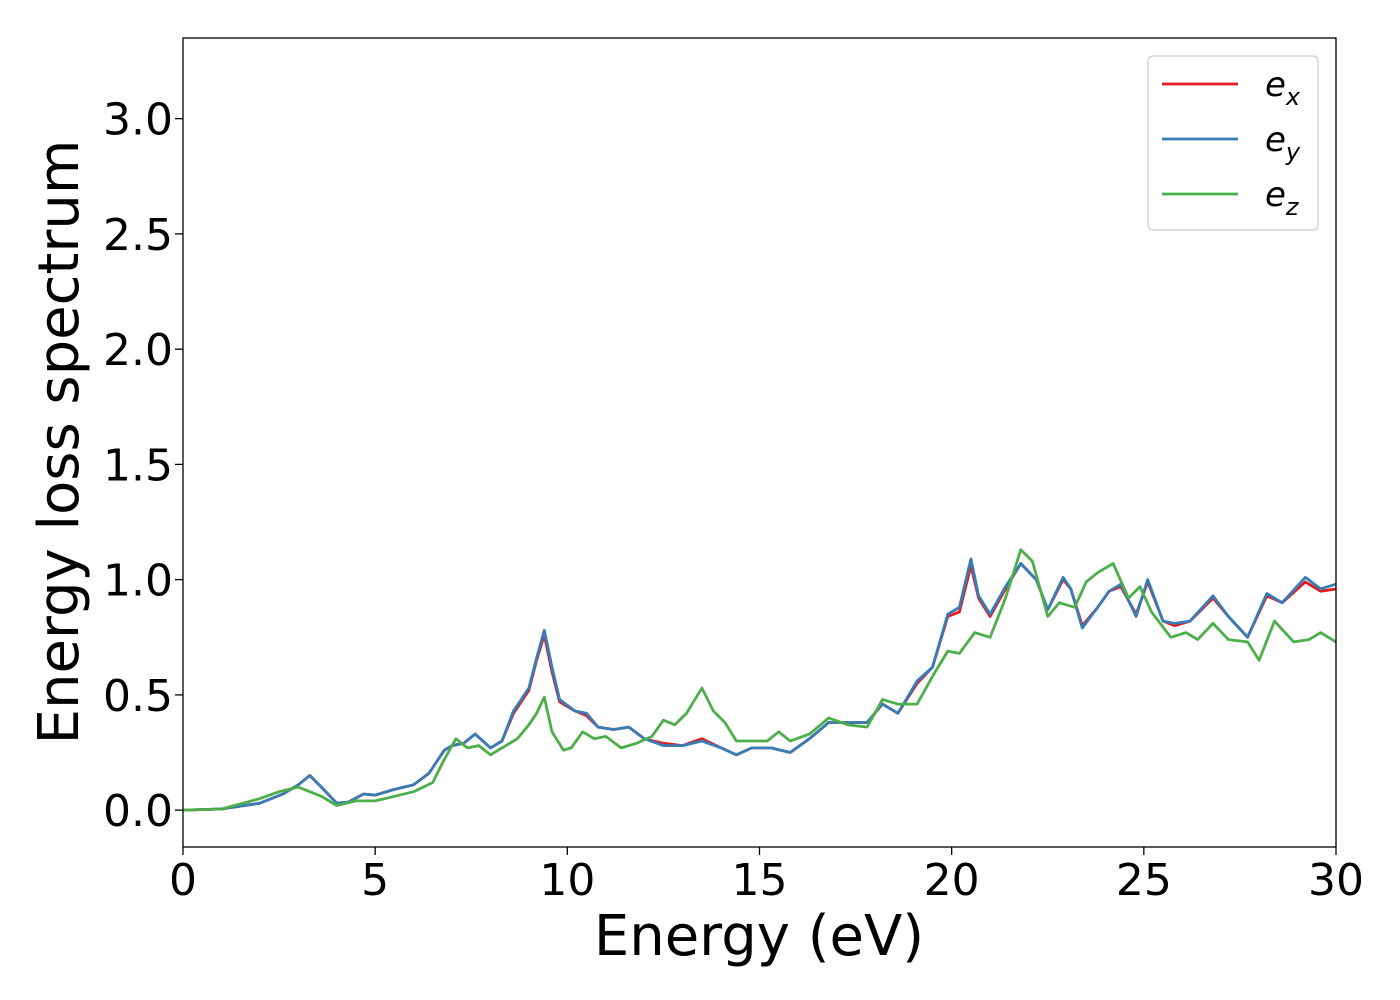  I want to click on legend-box, so click(1233, 143).